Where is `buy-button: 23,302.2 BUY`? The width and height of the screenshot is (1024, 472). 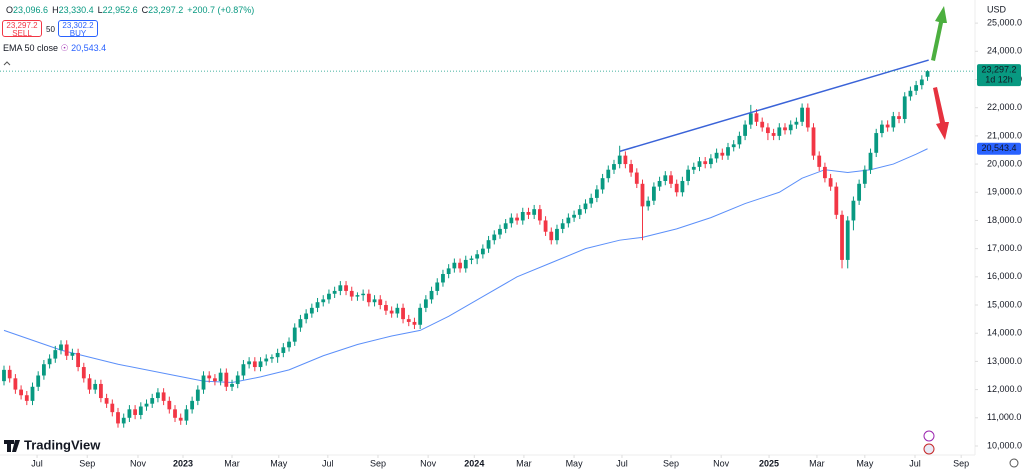 buy-button: 23,302.2 BUY is located at coordinates (78, 29).